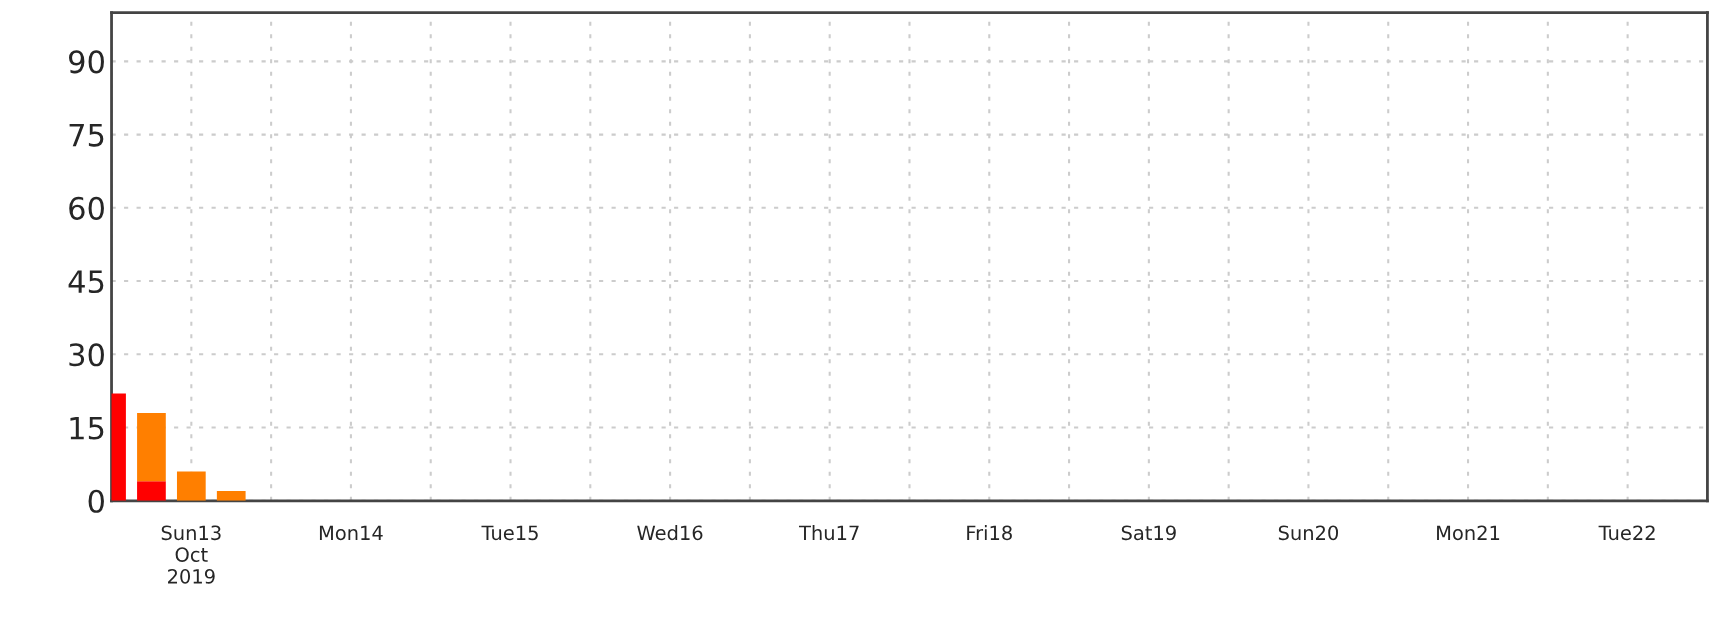 This screenshot has width=1716, height=626. What do you see at coordinates (509, 533) in the screenshot?
I see `x-tick-label: Tue15` at bounding box center [509, 533].